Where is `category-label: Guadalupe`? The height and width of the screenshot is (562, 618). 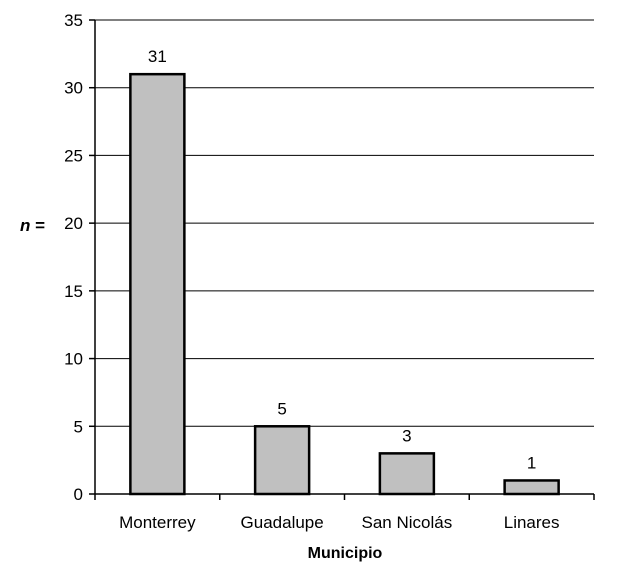 category-label: Guadalupe is located at coordinates (282, 522).